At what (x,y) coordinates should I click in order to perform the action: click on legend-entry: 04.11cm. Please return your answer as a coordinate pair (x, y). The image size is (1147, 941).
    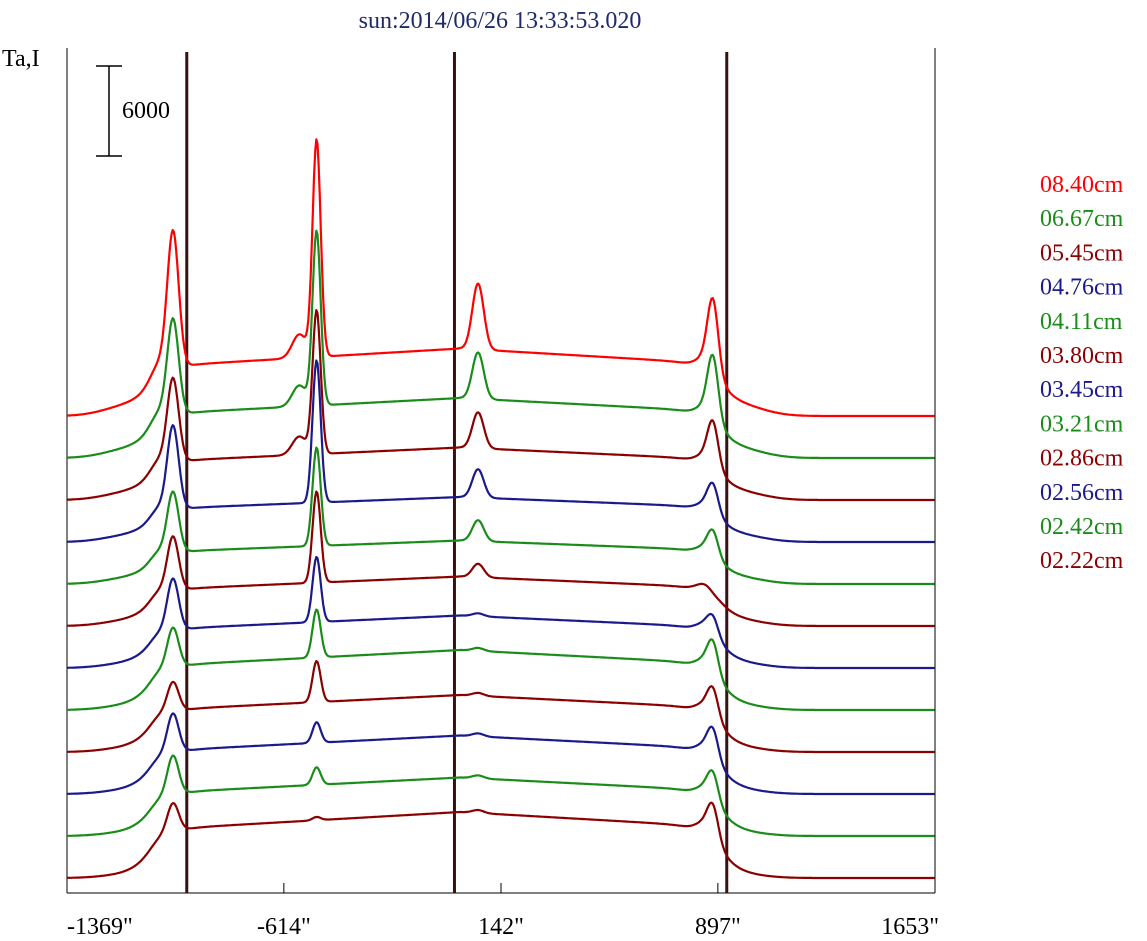
    Looking at the image, I should click on (1081, 322).